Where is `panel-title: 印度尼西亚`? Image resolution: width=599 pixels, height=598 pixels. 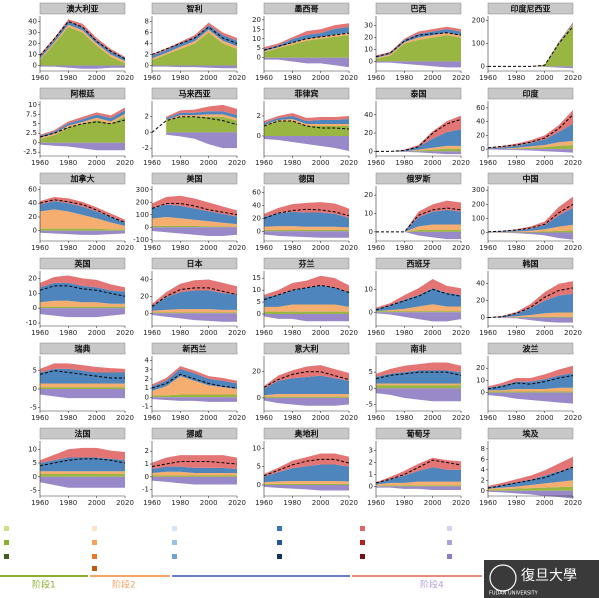
panel-title: 印度尼西亚 is located at coordinates (531, 9).